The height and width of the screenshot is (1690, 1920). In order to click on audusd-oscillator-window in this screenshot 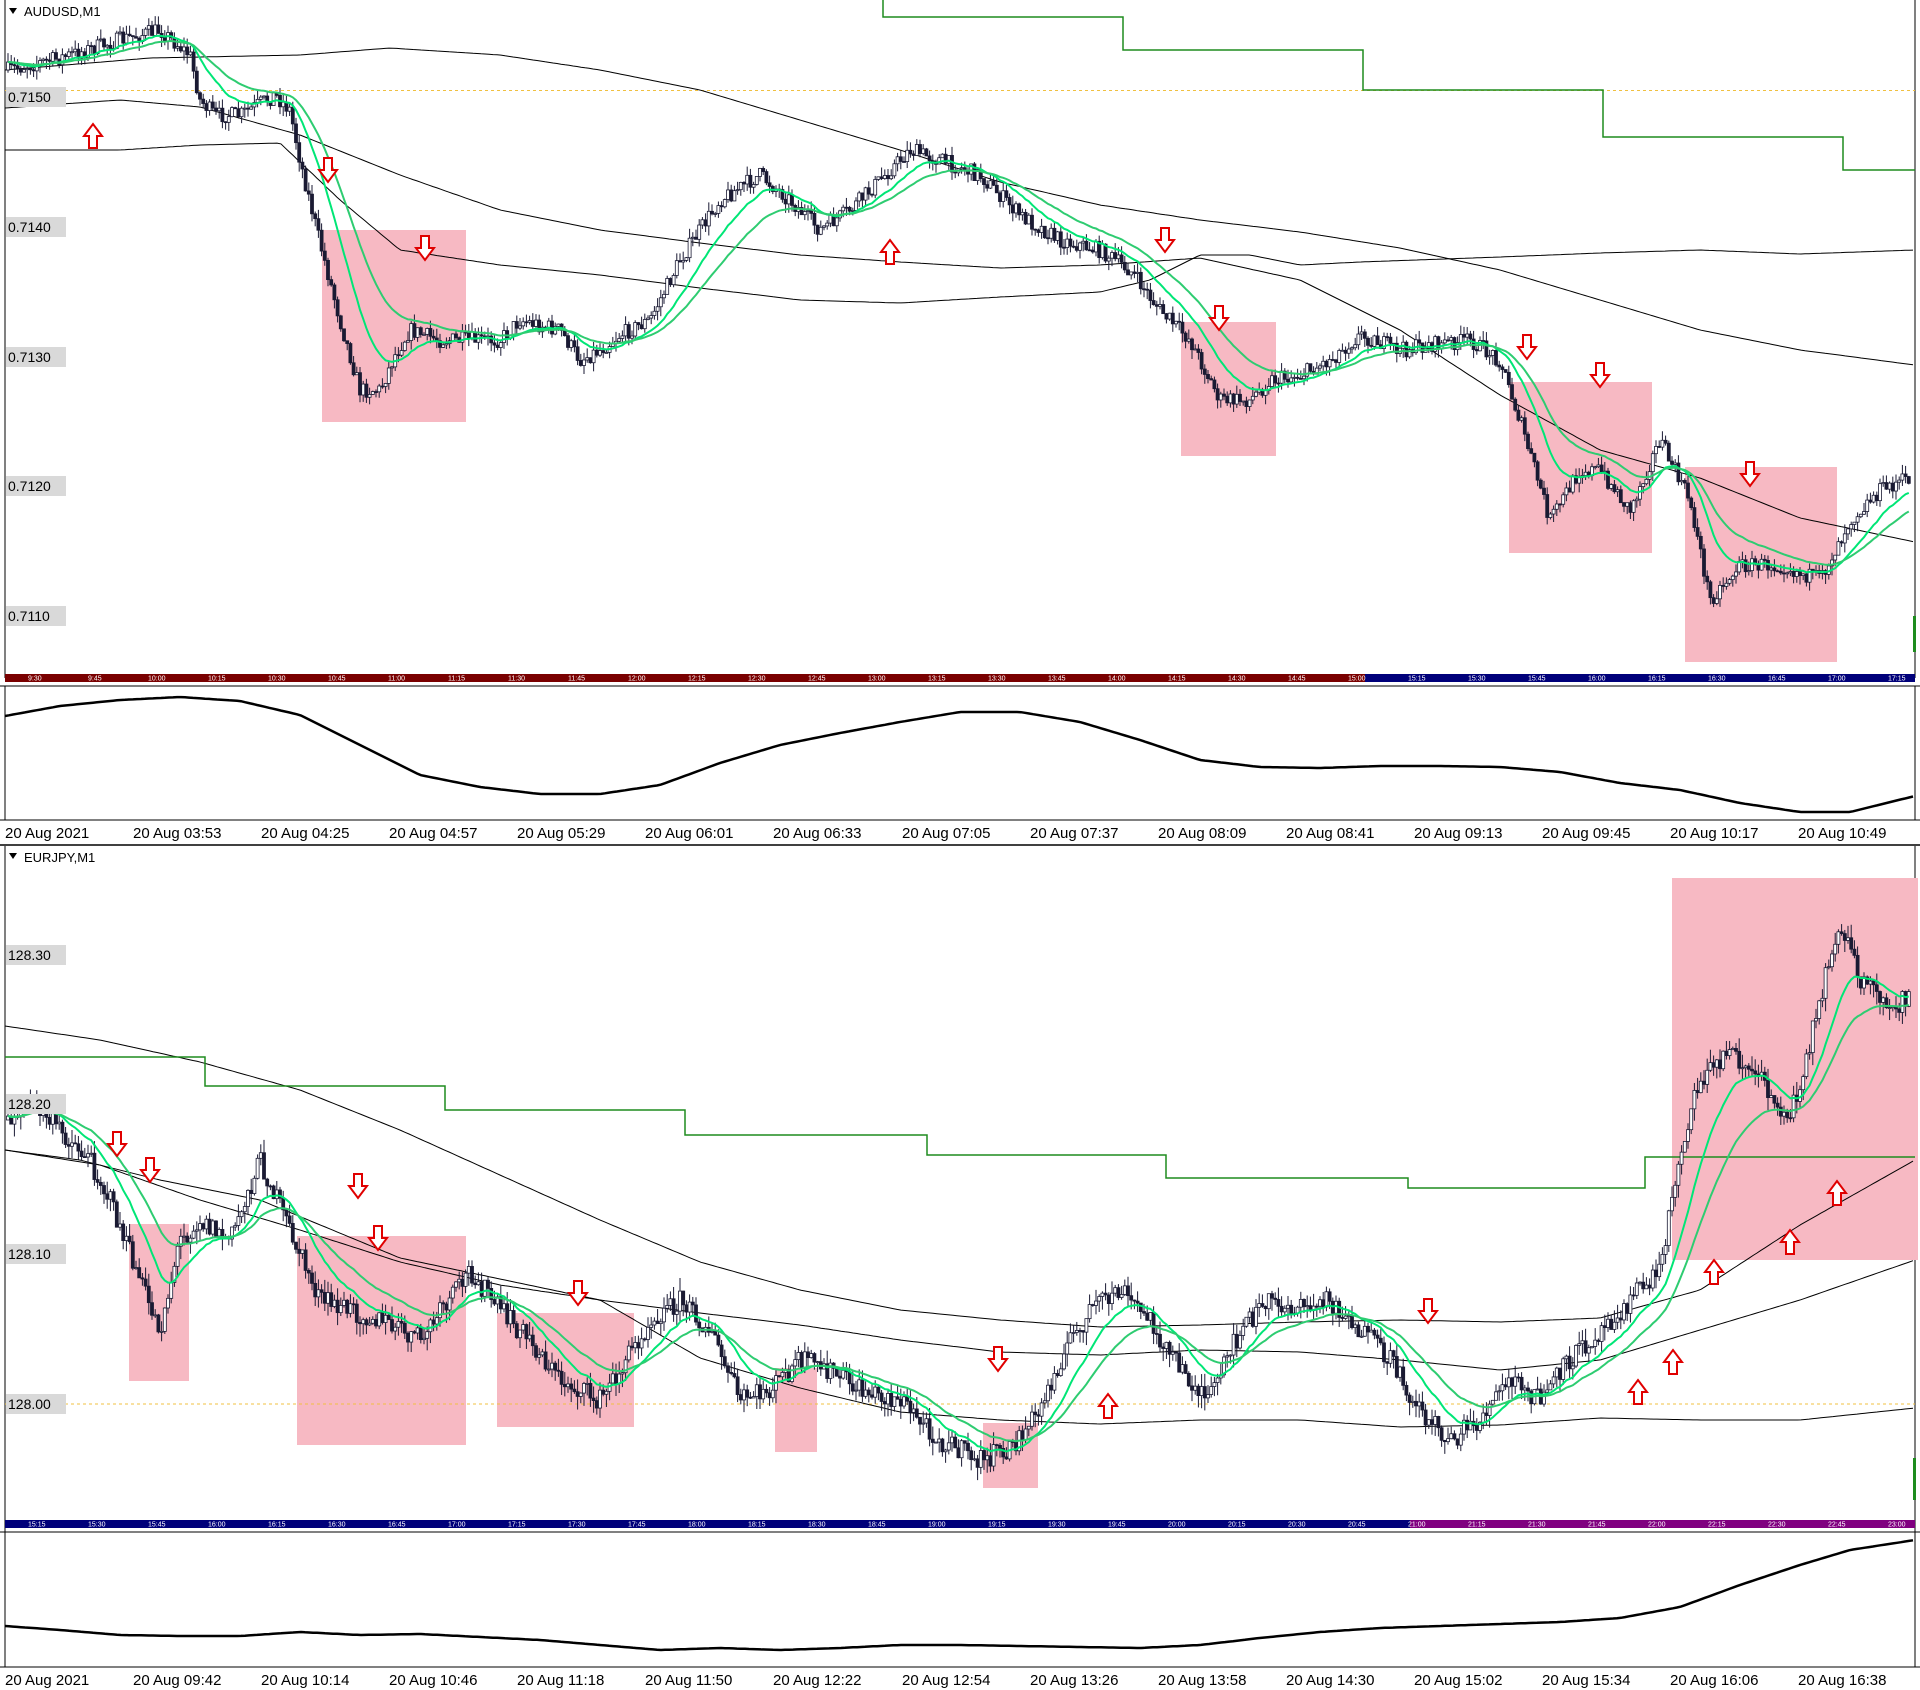, I will do `click(960, 753)`.